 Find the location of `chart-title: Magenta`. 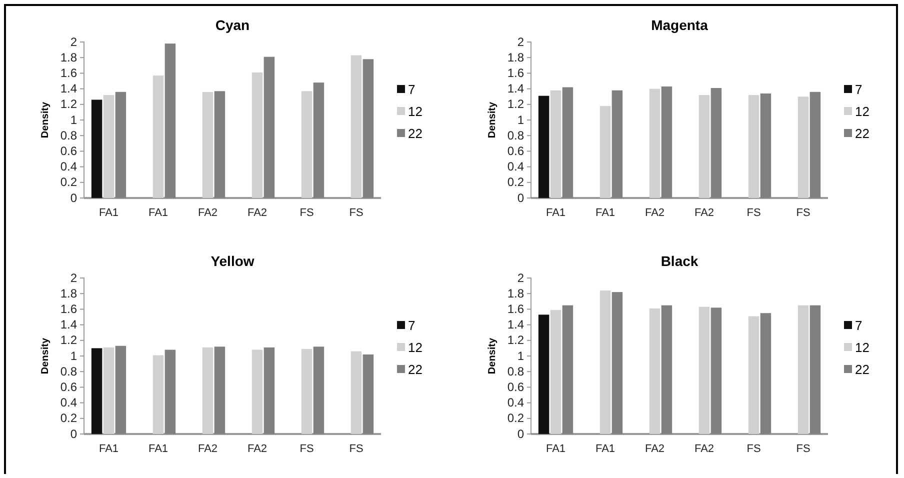

chart-title: Magenta is located at coordinates (679, 25).